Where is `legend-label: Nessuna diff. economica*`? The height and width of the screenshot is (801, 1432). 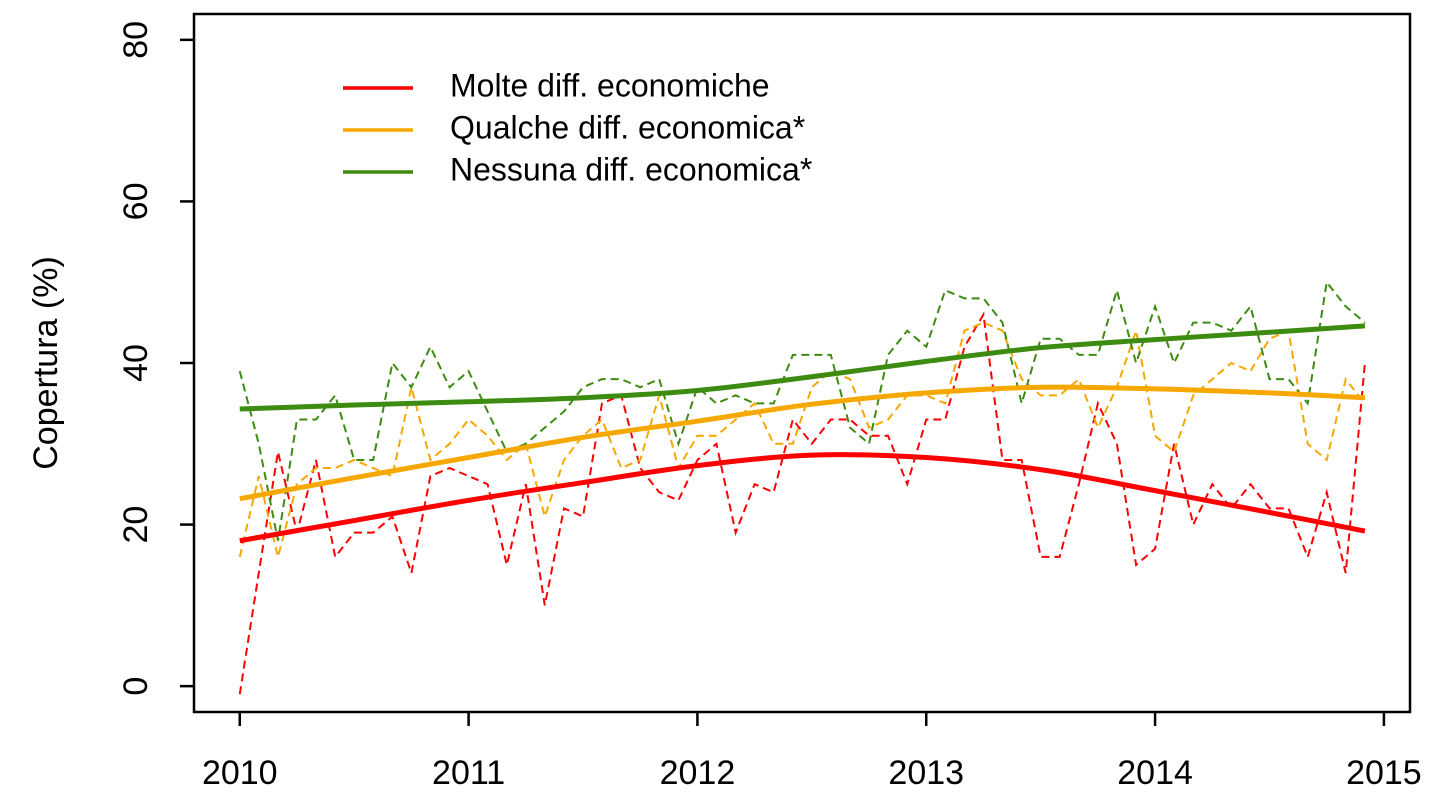
legend-label: Nessuna diff. economica* is located at coordinates (631, 169).